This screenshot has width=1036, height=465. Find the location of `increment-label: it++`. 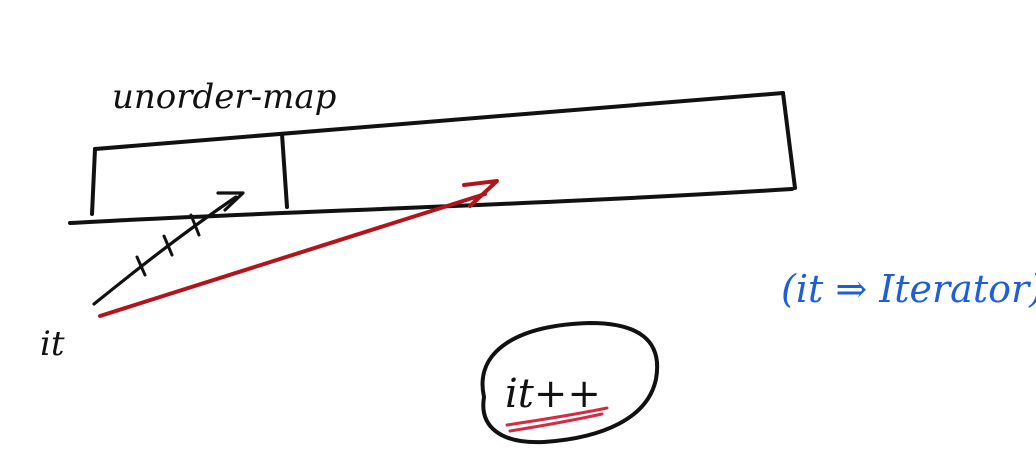

increment-label: it++ is located at coordinates (553, 394).